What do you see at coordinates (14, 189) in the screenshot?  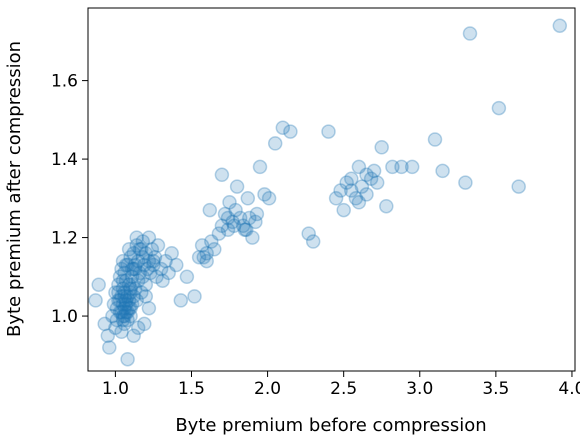 I see `y-axis-label: Byte premium after compression` at bounding box center [14, 189].